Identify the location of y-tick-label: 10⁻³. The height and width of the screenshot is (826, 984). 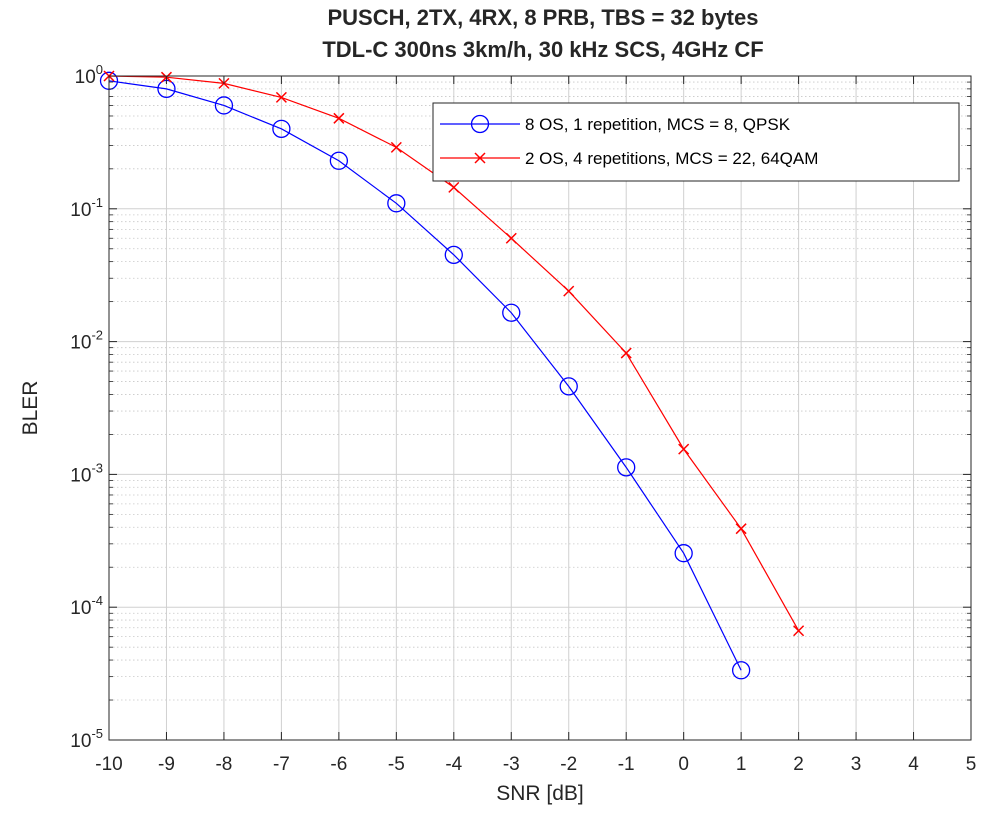
(86, 473).